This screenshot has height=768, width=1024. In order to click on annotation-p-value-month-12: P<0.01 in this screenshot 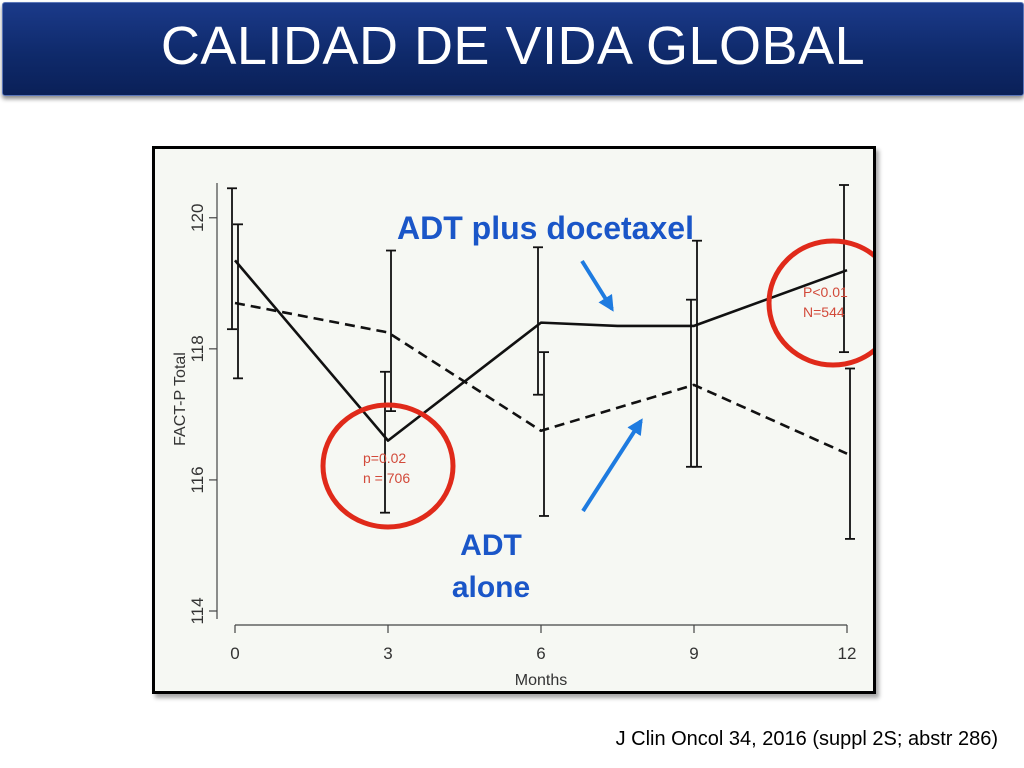, I will do `click(825, 292)`.